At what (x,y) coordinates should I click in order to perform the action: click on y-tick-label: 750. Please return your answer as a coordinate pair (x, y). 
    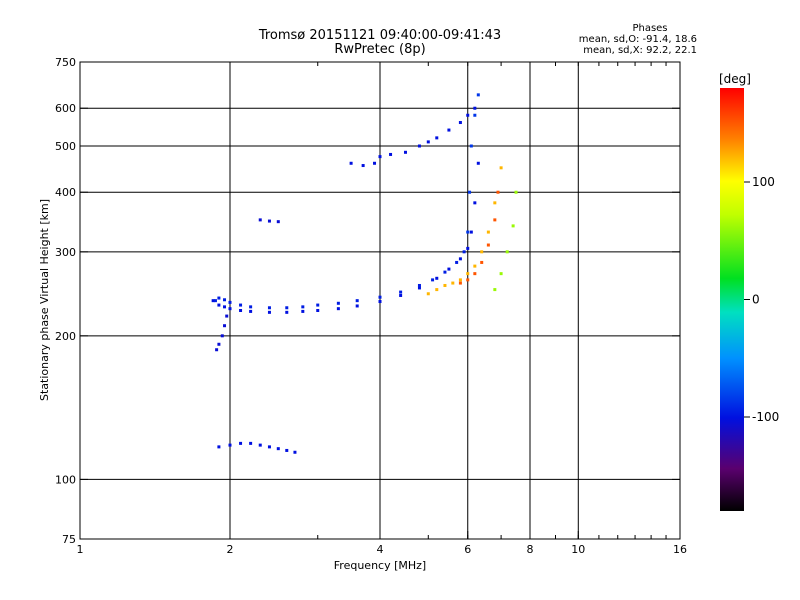
    Looking at the image, I should click on (65, 62).